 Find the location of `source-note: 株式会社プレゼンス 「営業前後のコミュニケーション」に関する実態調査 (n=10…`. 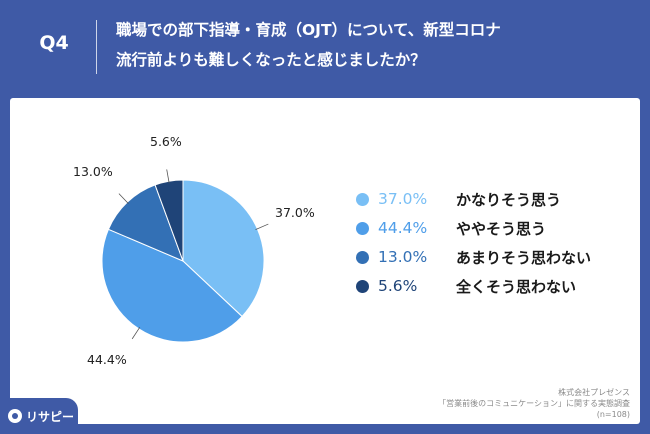

source-note: 株式会社プレゼンス 「営業前後のコミュニケーション」に関する実態調査 (n=10… is located at coordinates (534, 403).